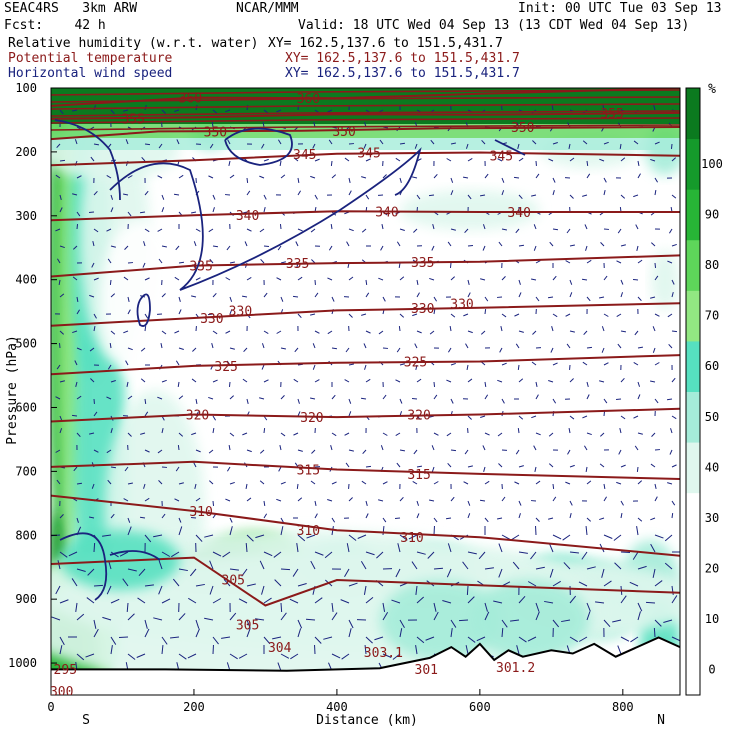  What do you see at coordinates (620, 8) in the screenshot?
I see `init-time: Init: 00 UTC Tue 03 Sep 13` at bounding box center [620, 8].